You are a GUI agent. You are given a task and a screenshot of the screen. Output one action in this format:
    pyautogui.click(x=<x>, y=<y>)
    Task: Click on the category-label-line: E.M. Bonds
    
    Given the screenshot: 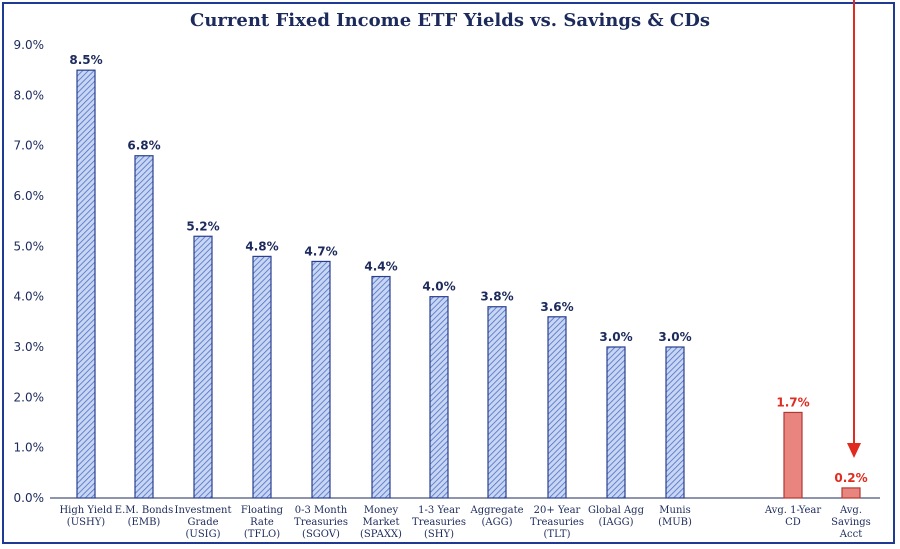 What is the action you would take?
    pyautogui.click(x=144, y=510)
    